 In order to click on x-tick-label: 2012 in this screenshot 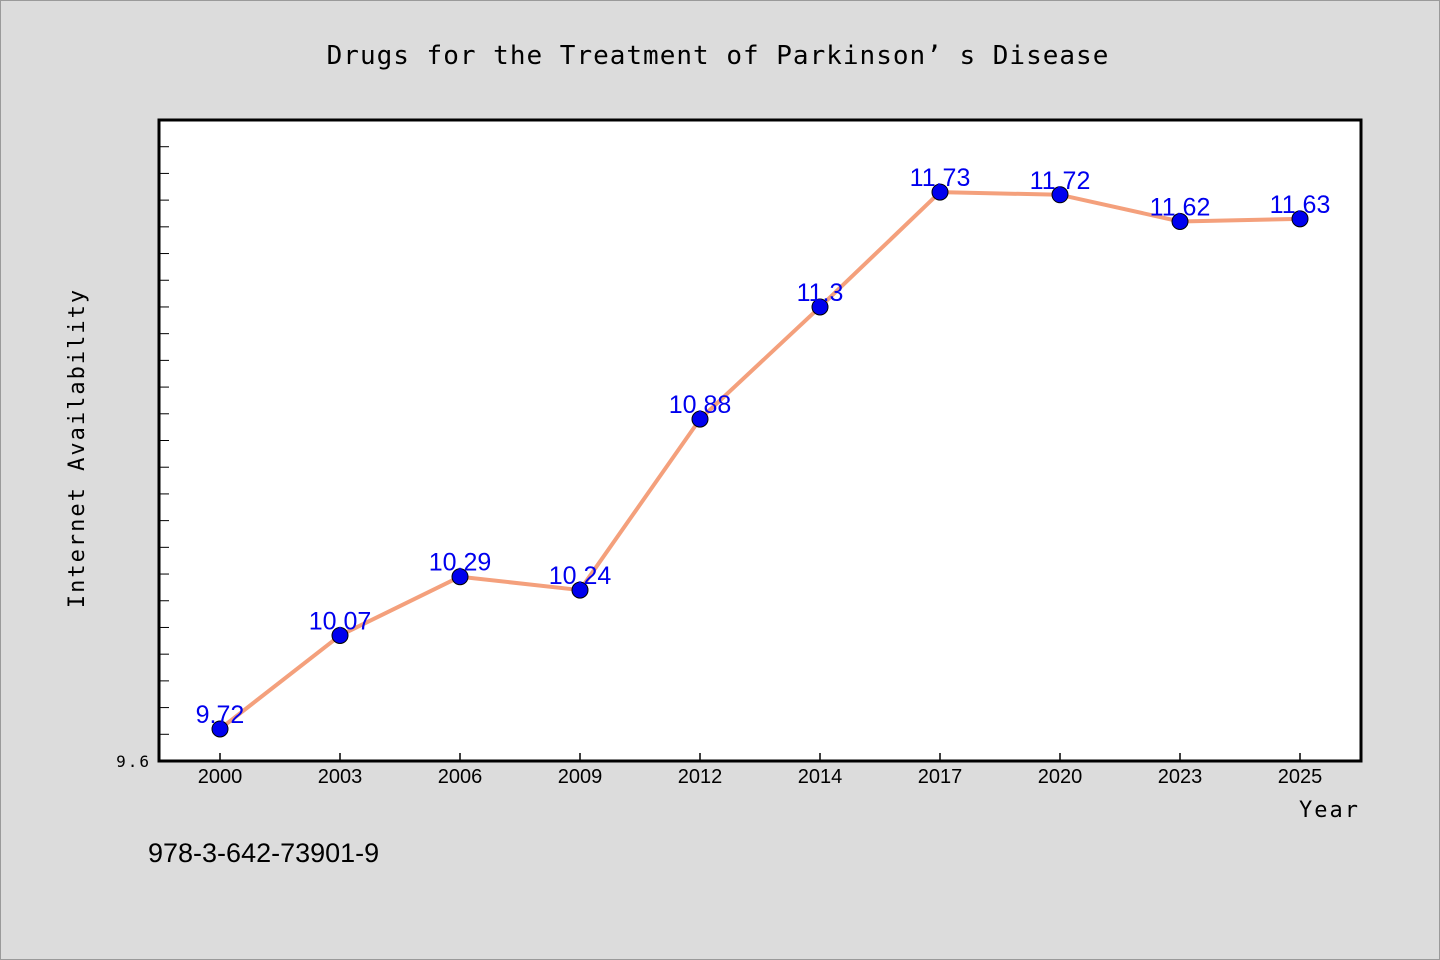, I will do `click(700, 777)`.